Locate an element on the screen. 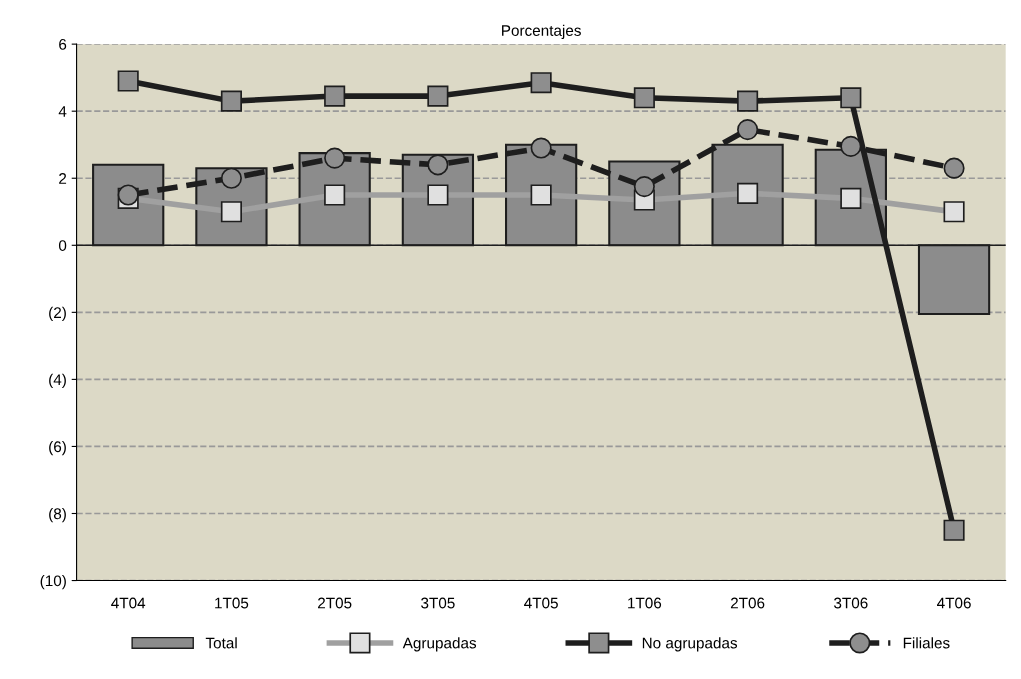 This screenshot has height=679, width=1021. x-tick-label: 4T05 is located at coordinates (541, 603).